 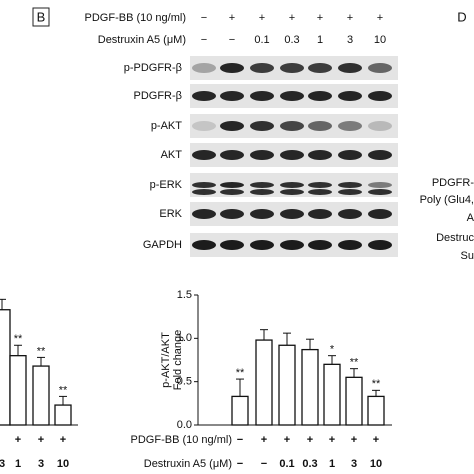 What do you see at coordinates (166, 126) in the screenshot?
I see `band-label: p-AKT` at bounding box center [166, 126].